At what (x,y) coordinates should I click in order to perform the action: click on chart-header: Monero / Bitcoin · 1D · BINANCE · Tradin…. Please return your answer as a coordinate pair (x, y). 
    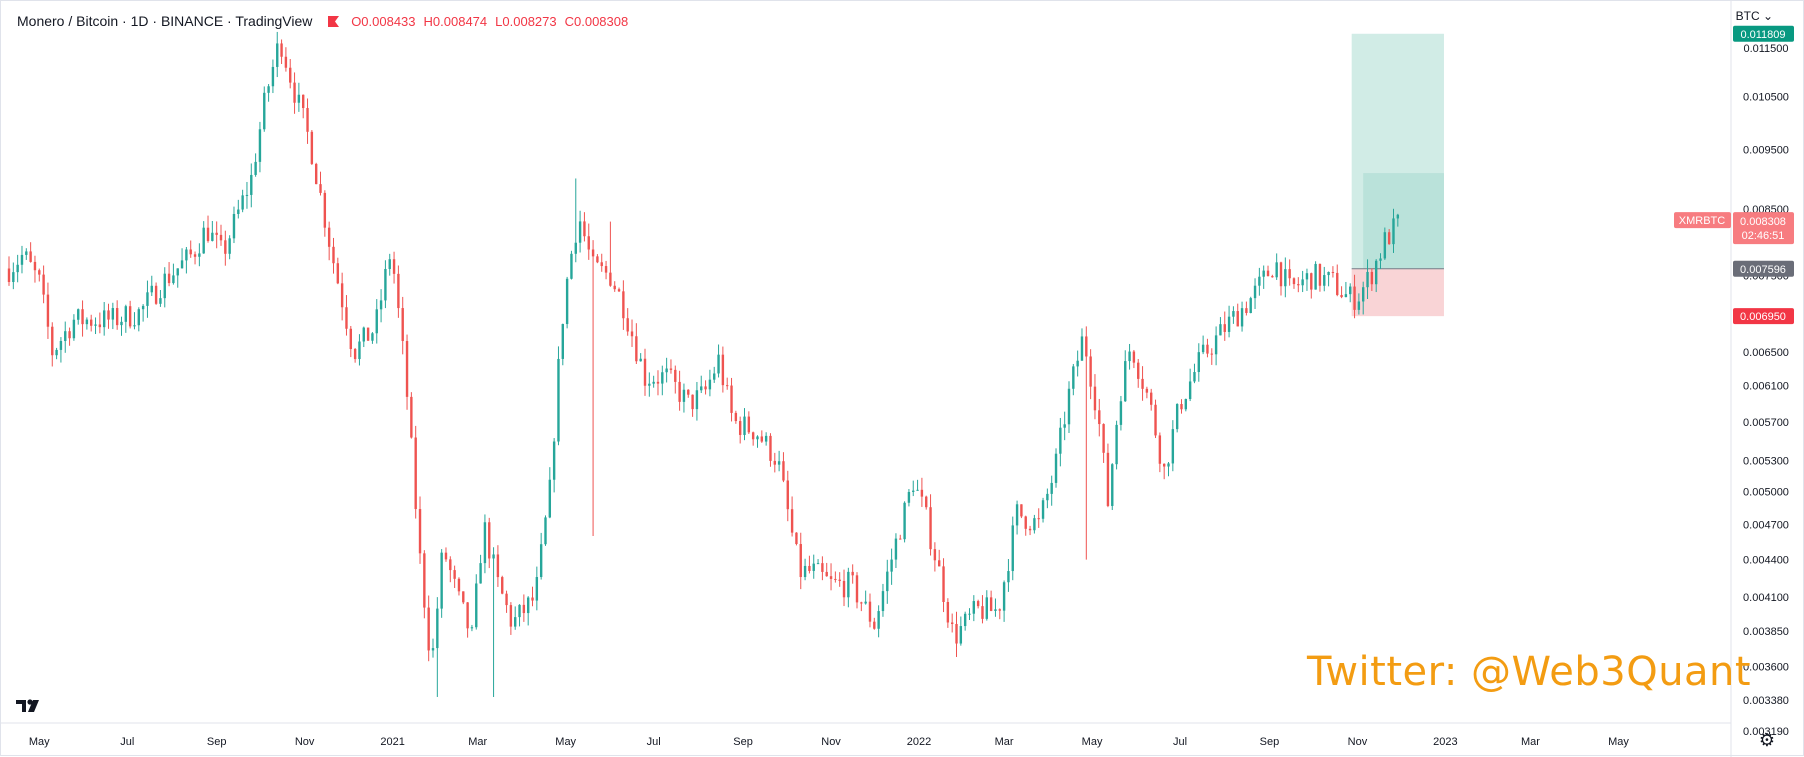
    Looking at the image, I should click on (326, 21).